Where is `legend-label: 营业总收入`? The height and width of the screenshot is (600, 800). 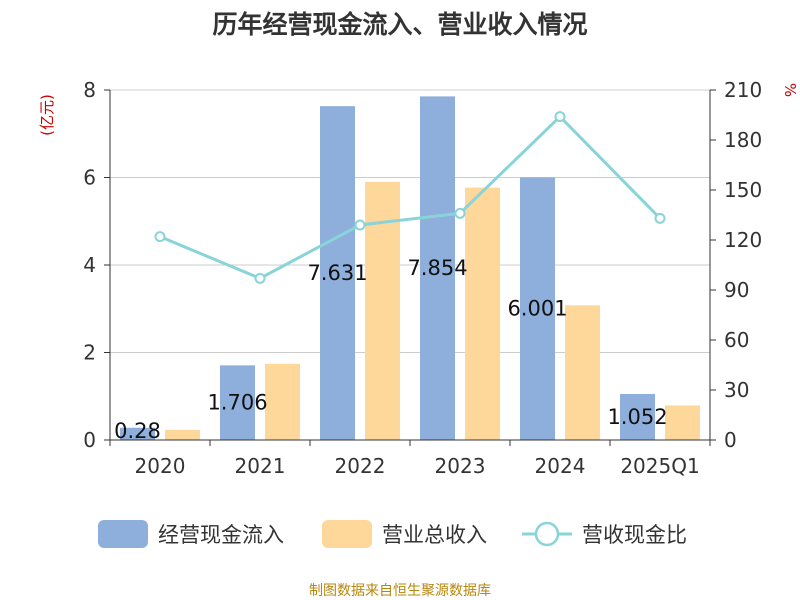 legend-label: 营业总收入 is located at coordinates (434, 535).